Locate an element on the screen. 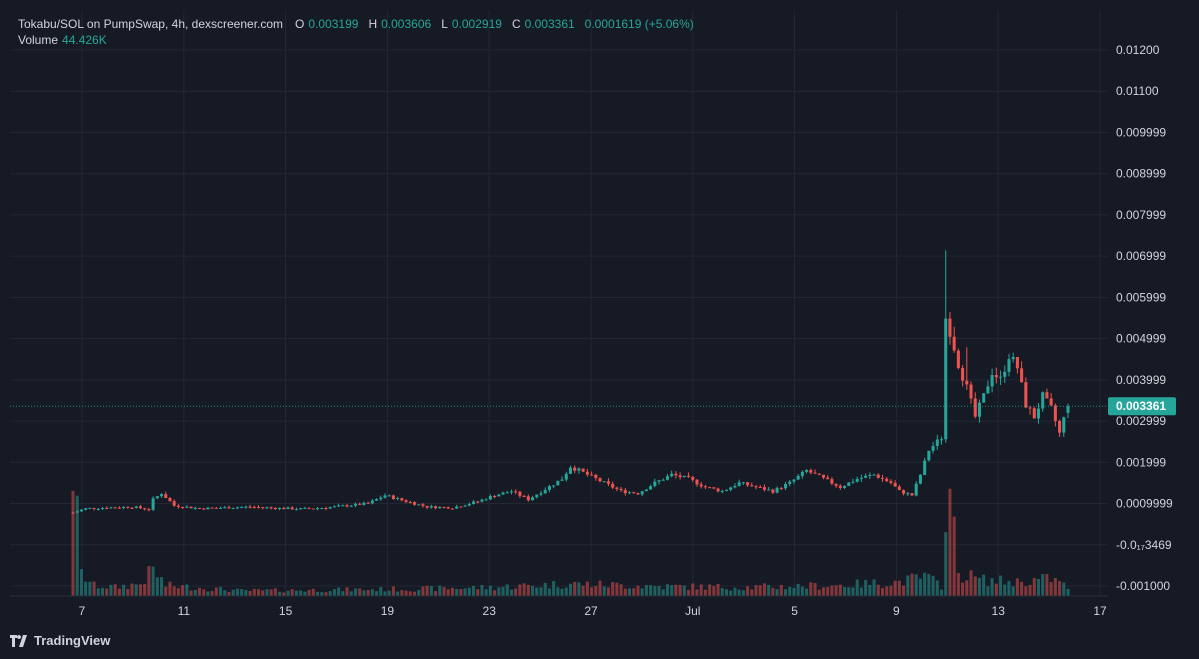  x-tick-label: Jul is located at coordinates (692, 611).